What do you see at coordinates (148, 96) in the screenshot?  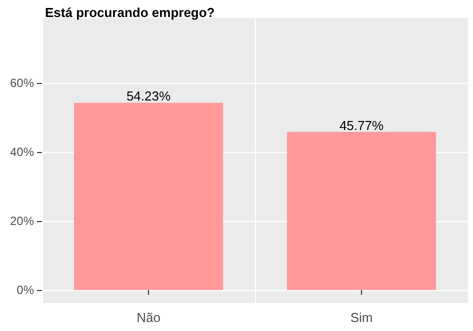 I see `data-label: 54.23%` at bounding box center [148, 96].